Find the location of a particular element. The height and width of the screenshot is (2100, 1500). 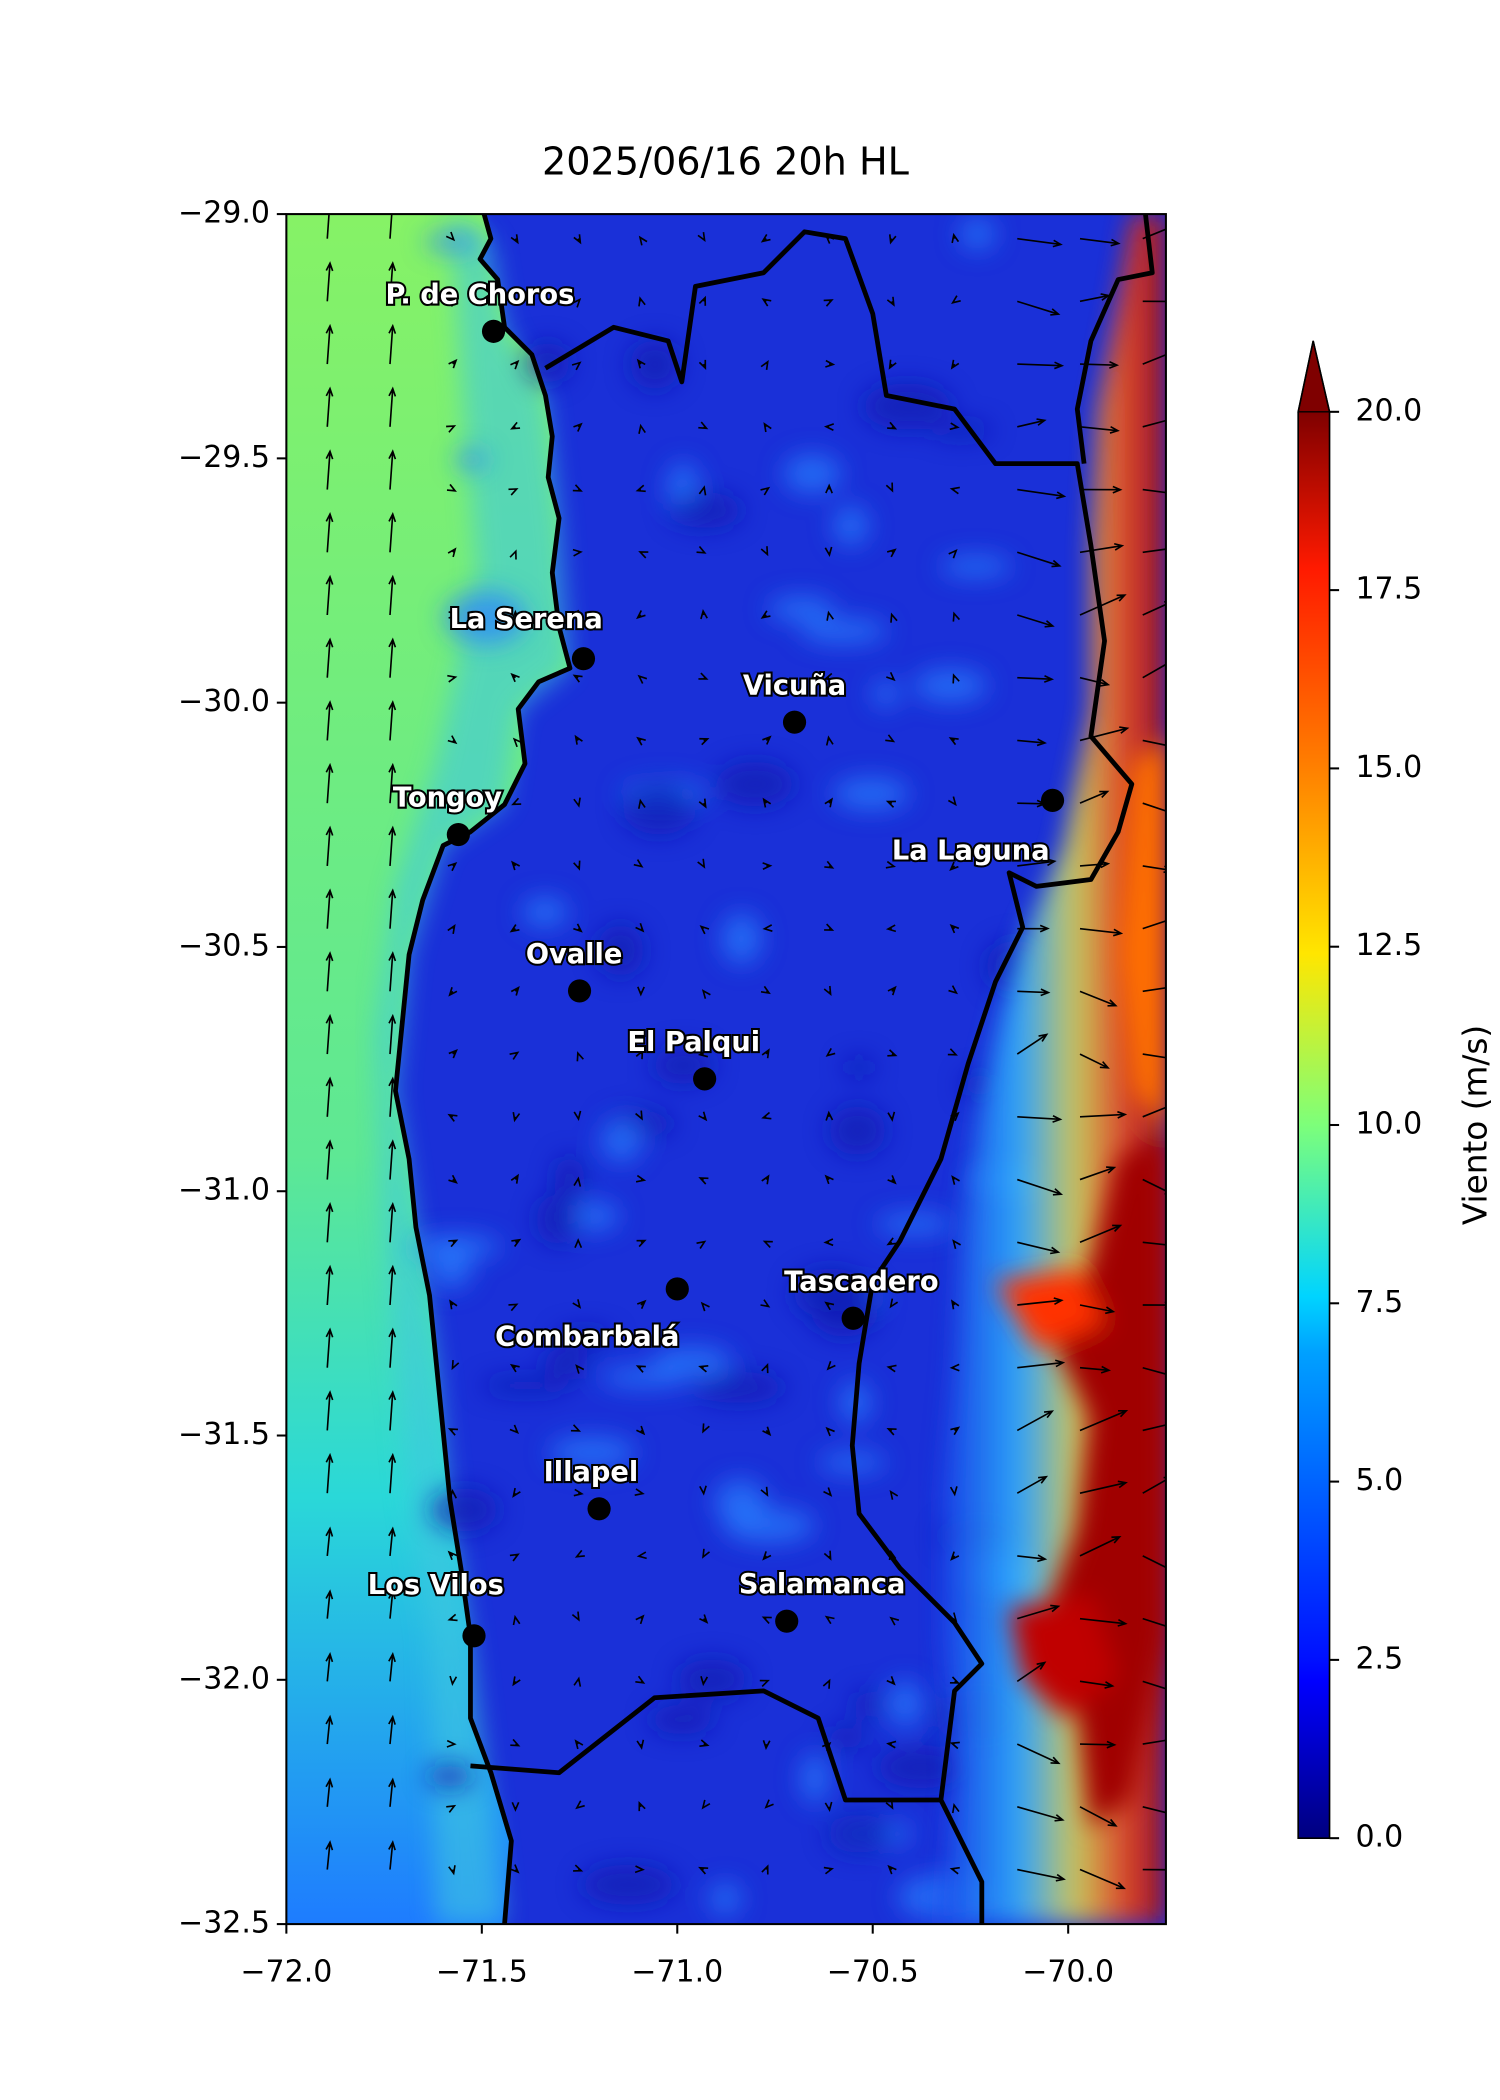

city-label: El Palqui is located at coordinates (693, 1042).